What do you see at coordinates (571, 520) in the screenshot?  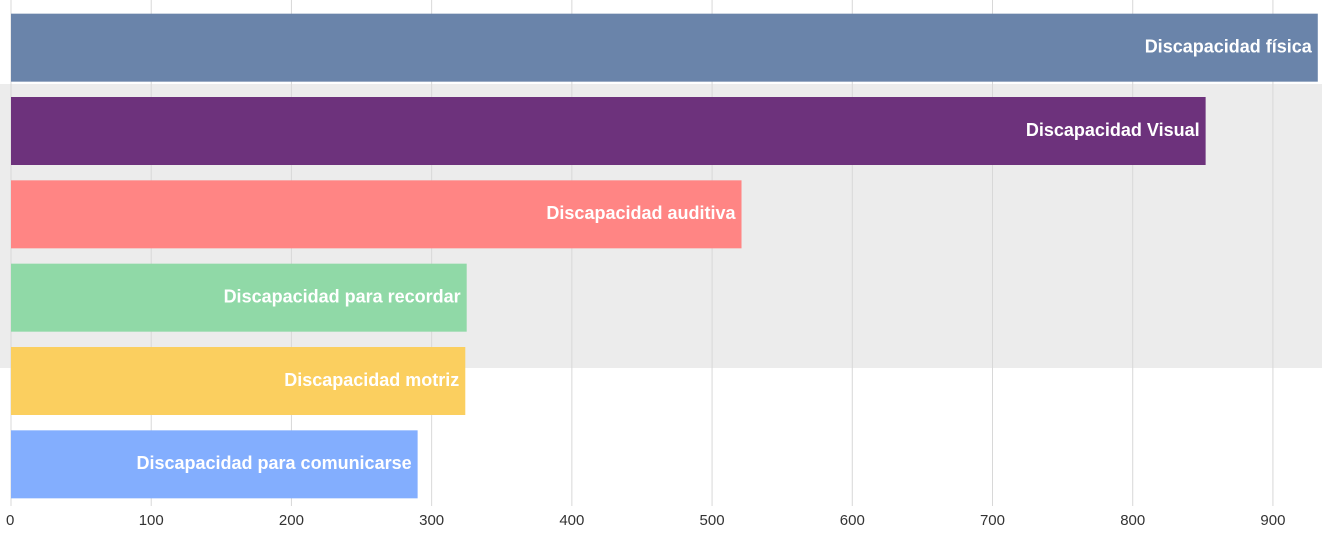 I see `x-tick-label: 400` at bounding box center [571, 520].